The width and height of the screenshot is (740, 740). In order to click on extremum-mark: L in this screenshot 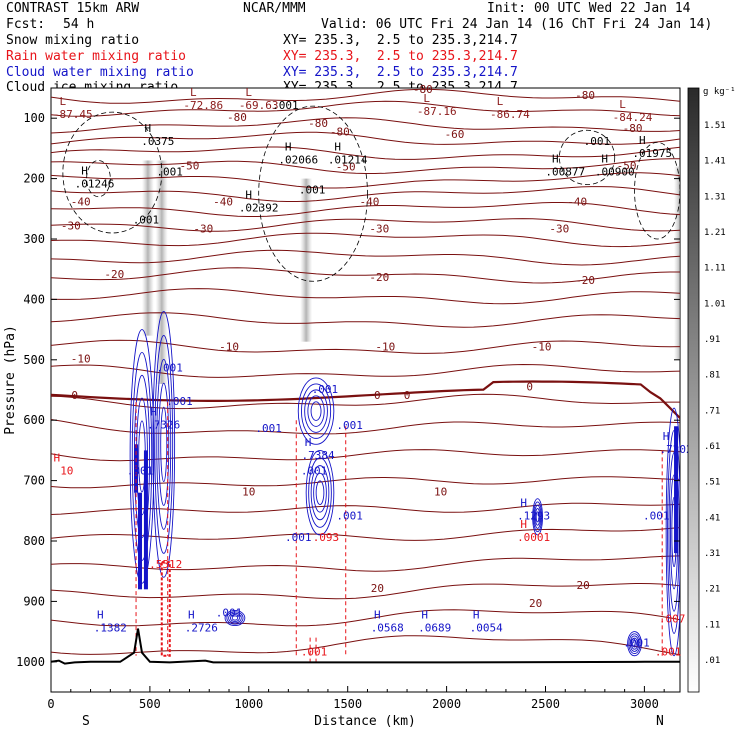, I will do `click(248, 92)`.